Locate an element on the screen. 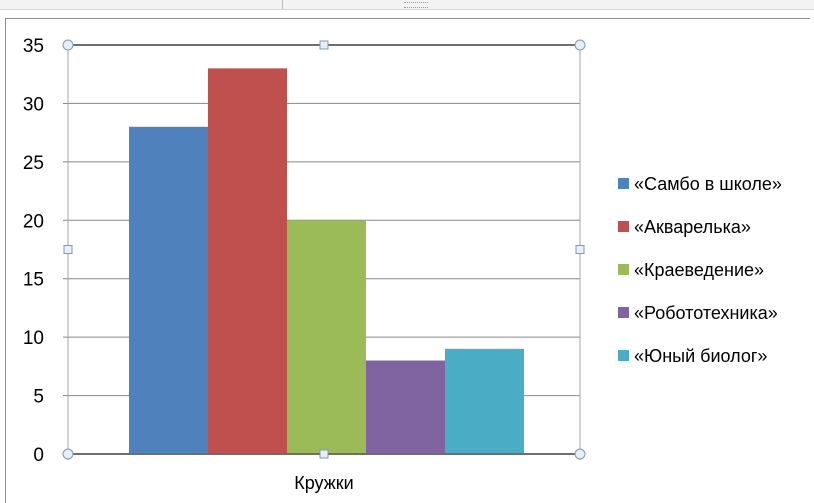 The width and height of the screenshot is (814, 503). y-tick-label: 15 is located at coordinates (33, 280).